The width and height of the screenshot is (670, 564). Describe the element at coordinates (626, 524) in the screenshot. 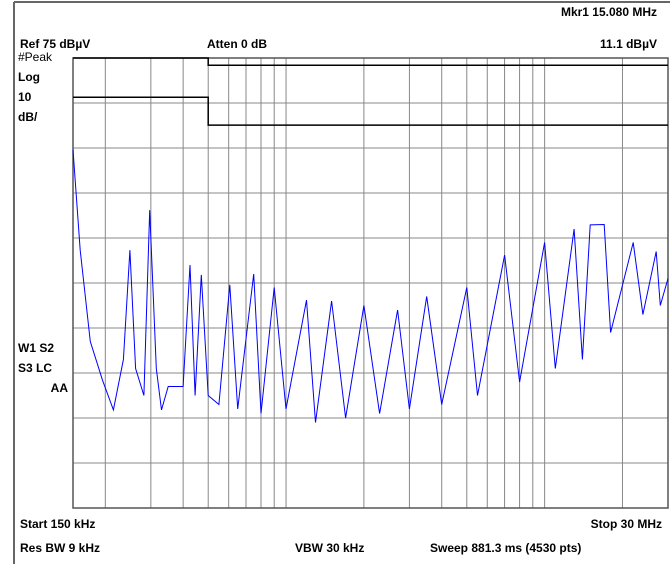

I see `stop-freq: Stop 30 MHz` at that location.